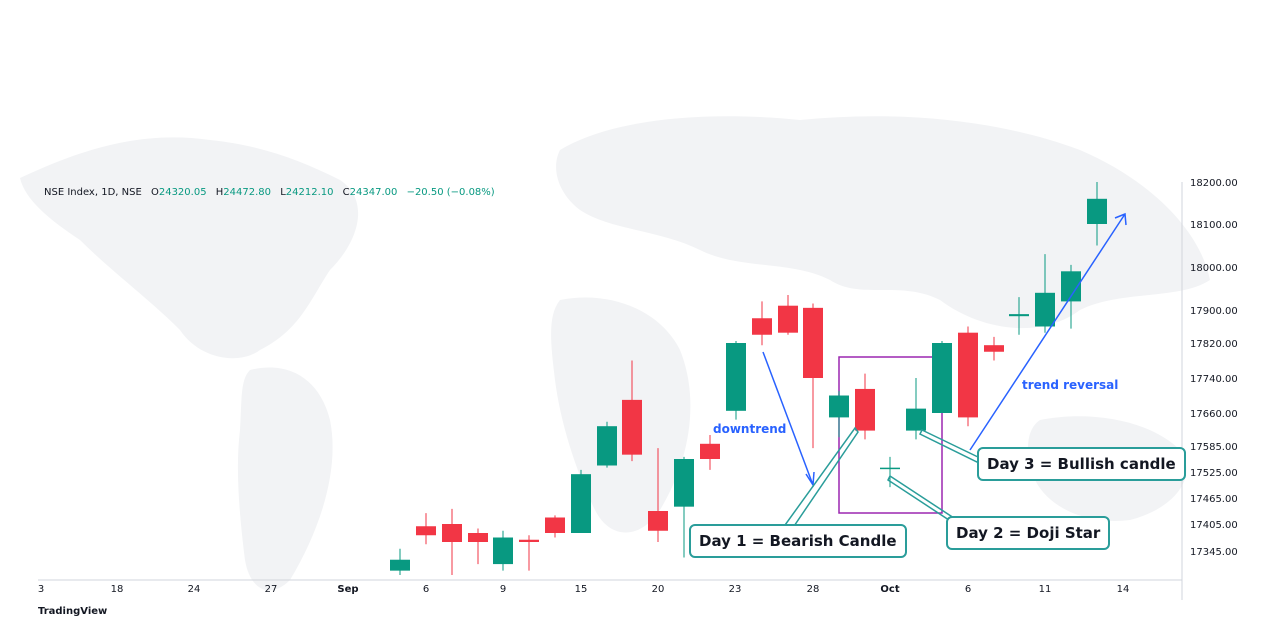  Describe the element at coordinates (1214, 447) in the screenshot. I see `y-tick-label: 17585.00` at that location.